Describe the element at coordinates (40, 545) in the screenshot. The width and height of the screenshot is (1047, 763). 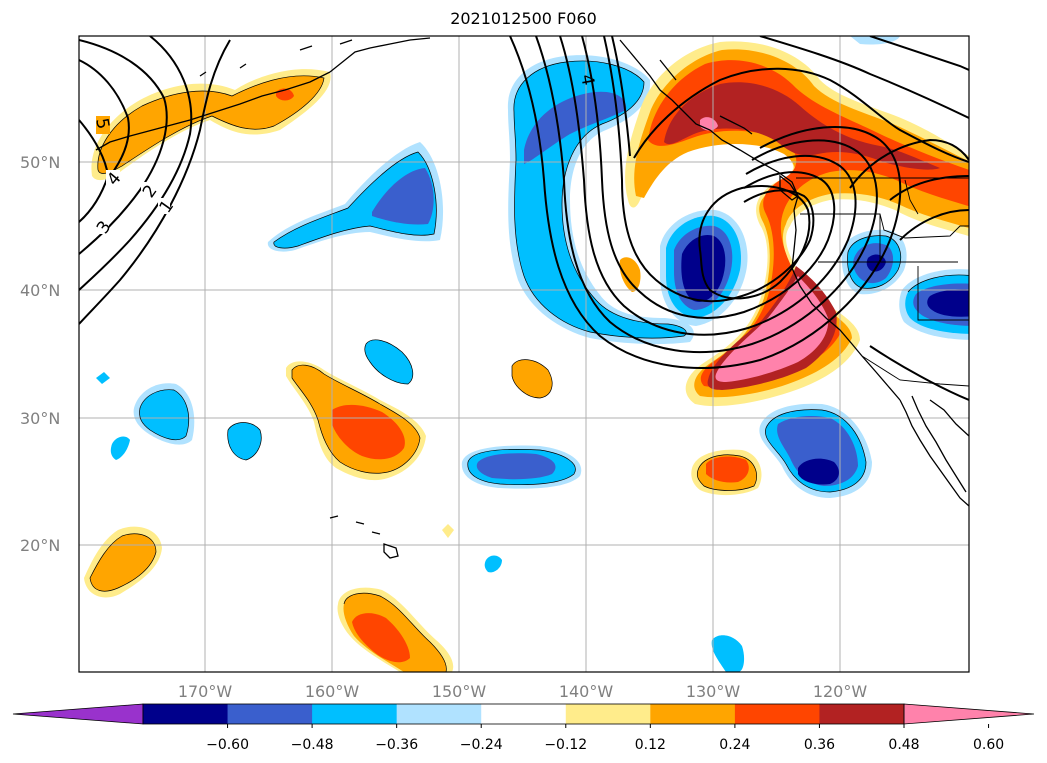
I see `lat-label-20n: 20°N` at that location.